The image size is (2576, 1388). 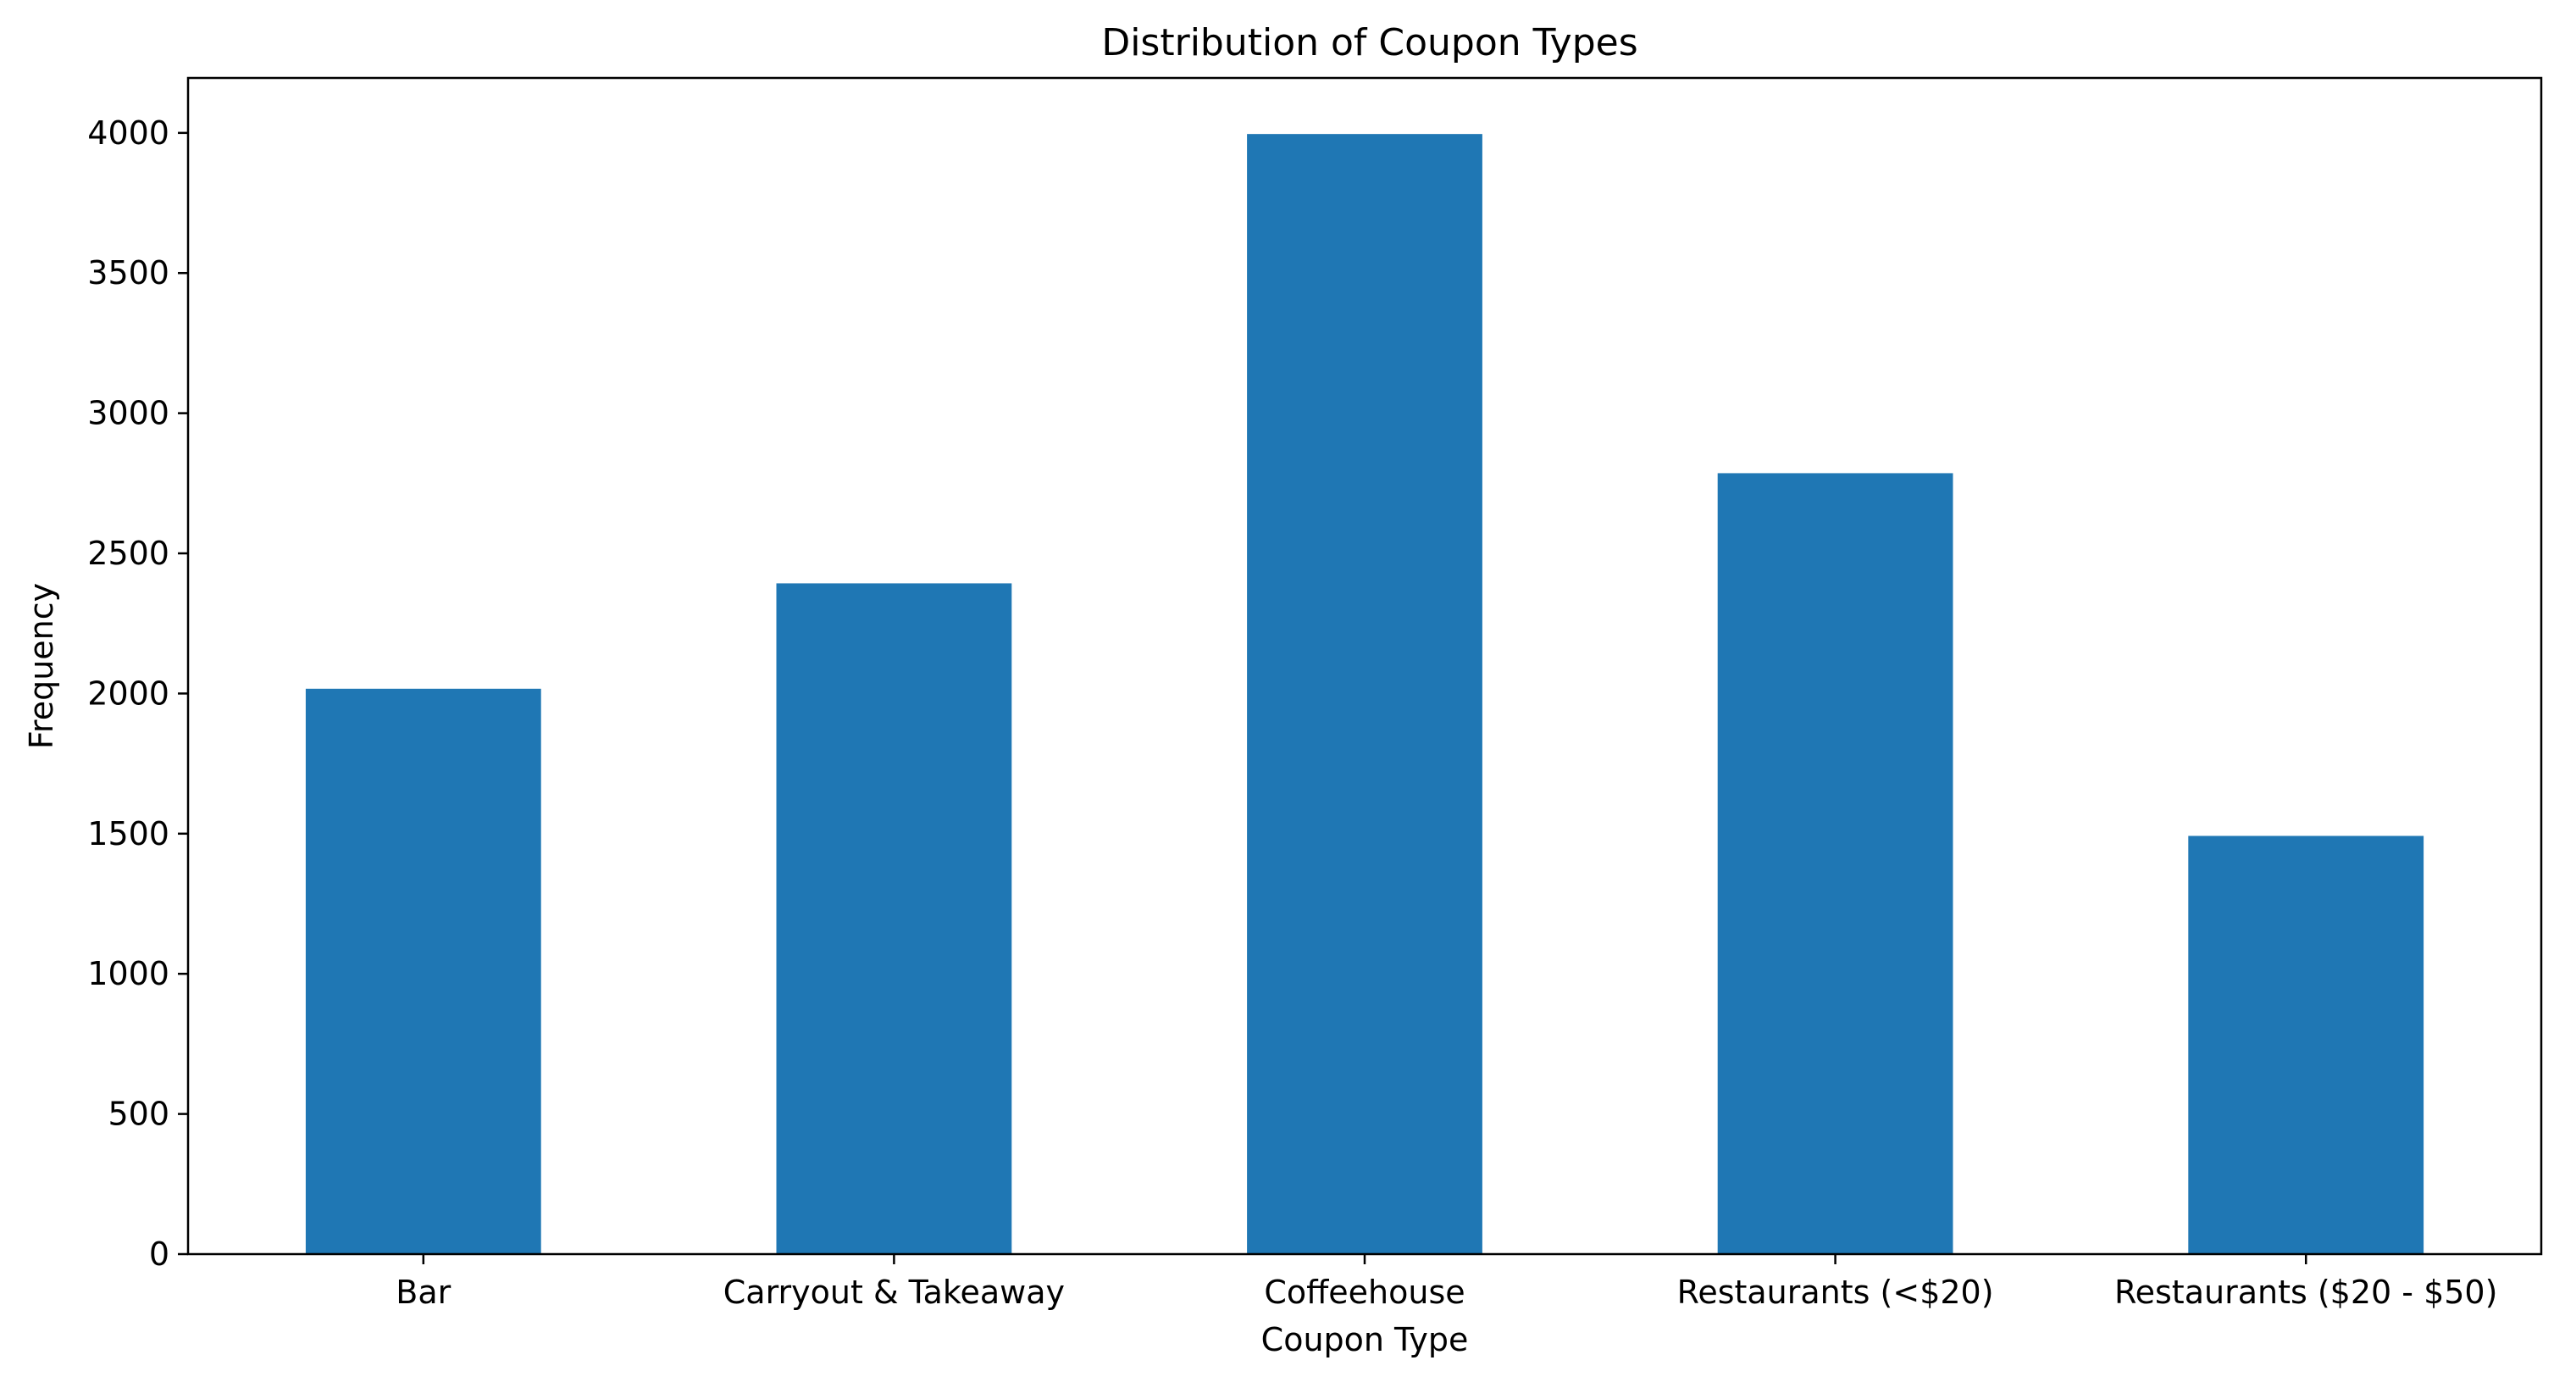 I want to click on x-tick-label: Bar, so click(x=423, y=1292).